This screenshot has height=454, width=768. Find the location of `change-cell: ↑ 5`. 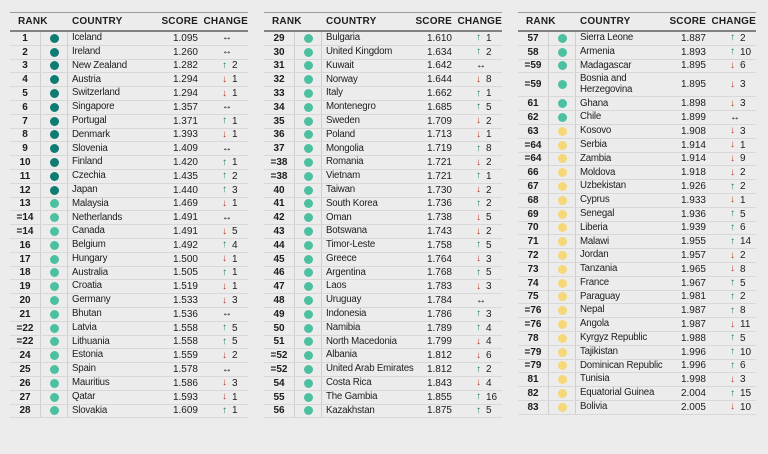

change-cell: ↑ 5 is located at coordinates (731, 283).